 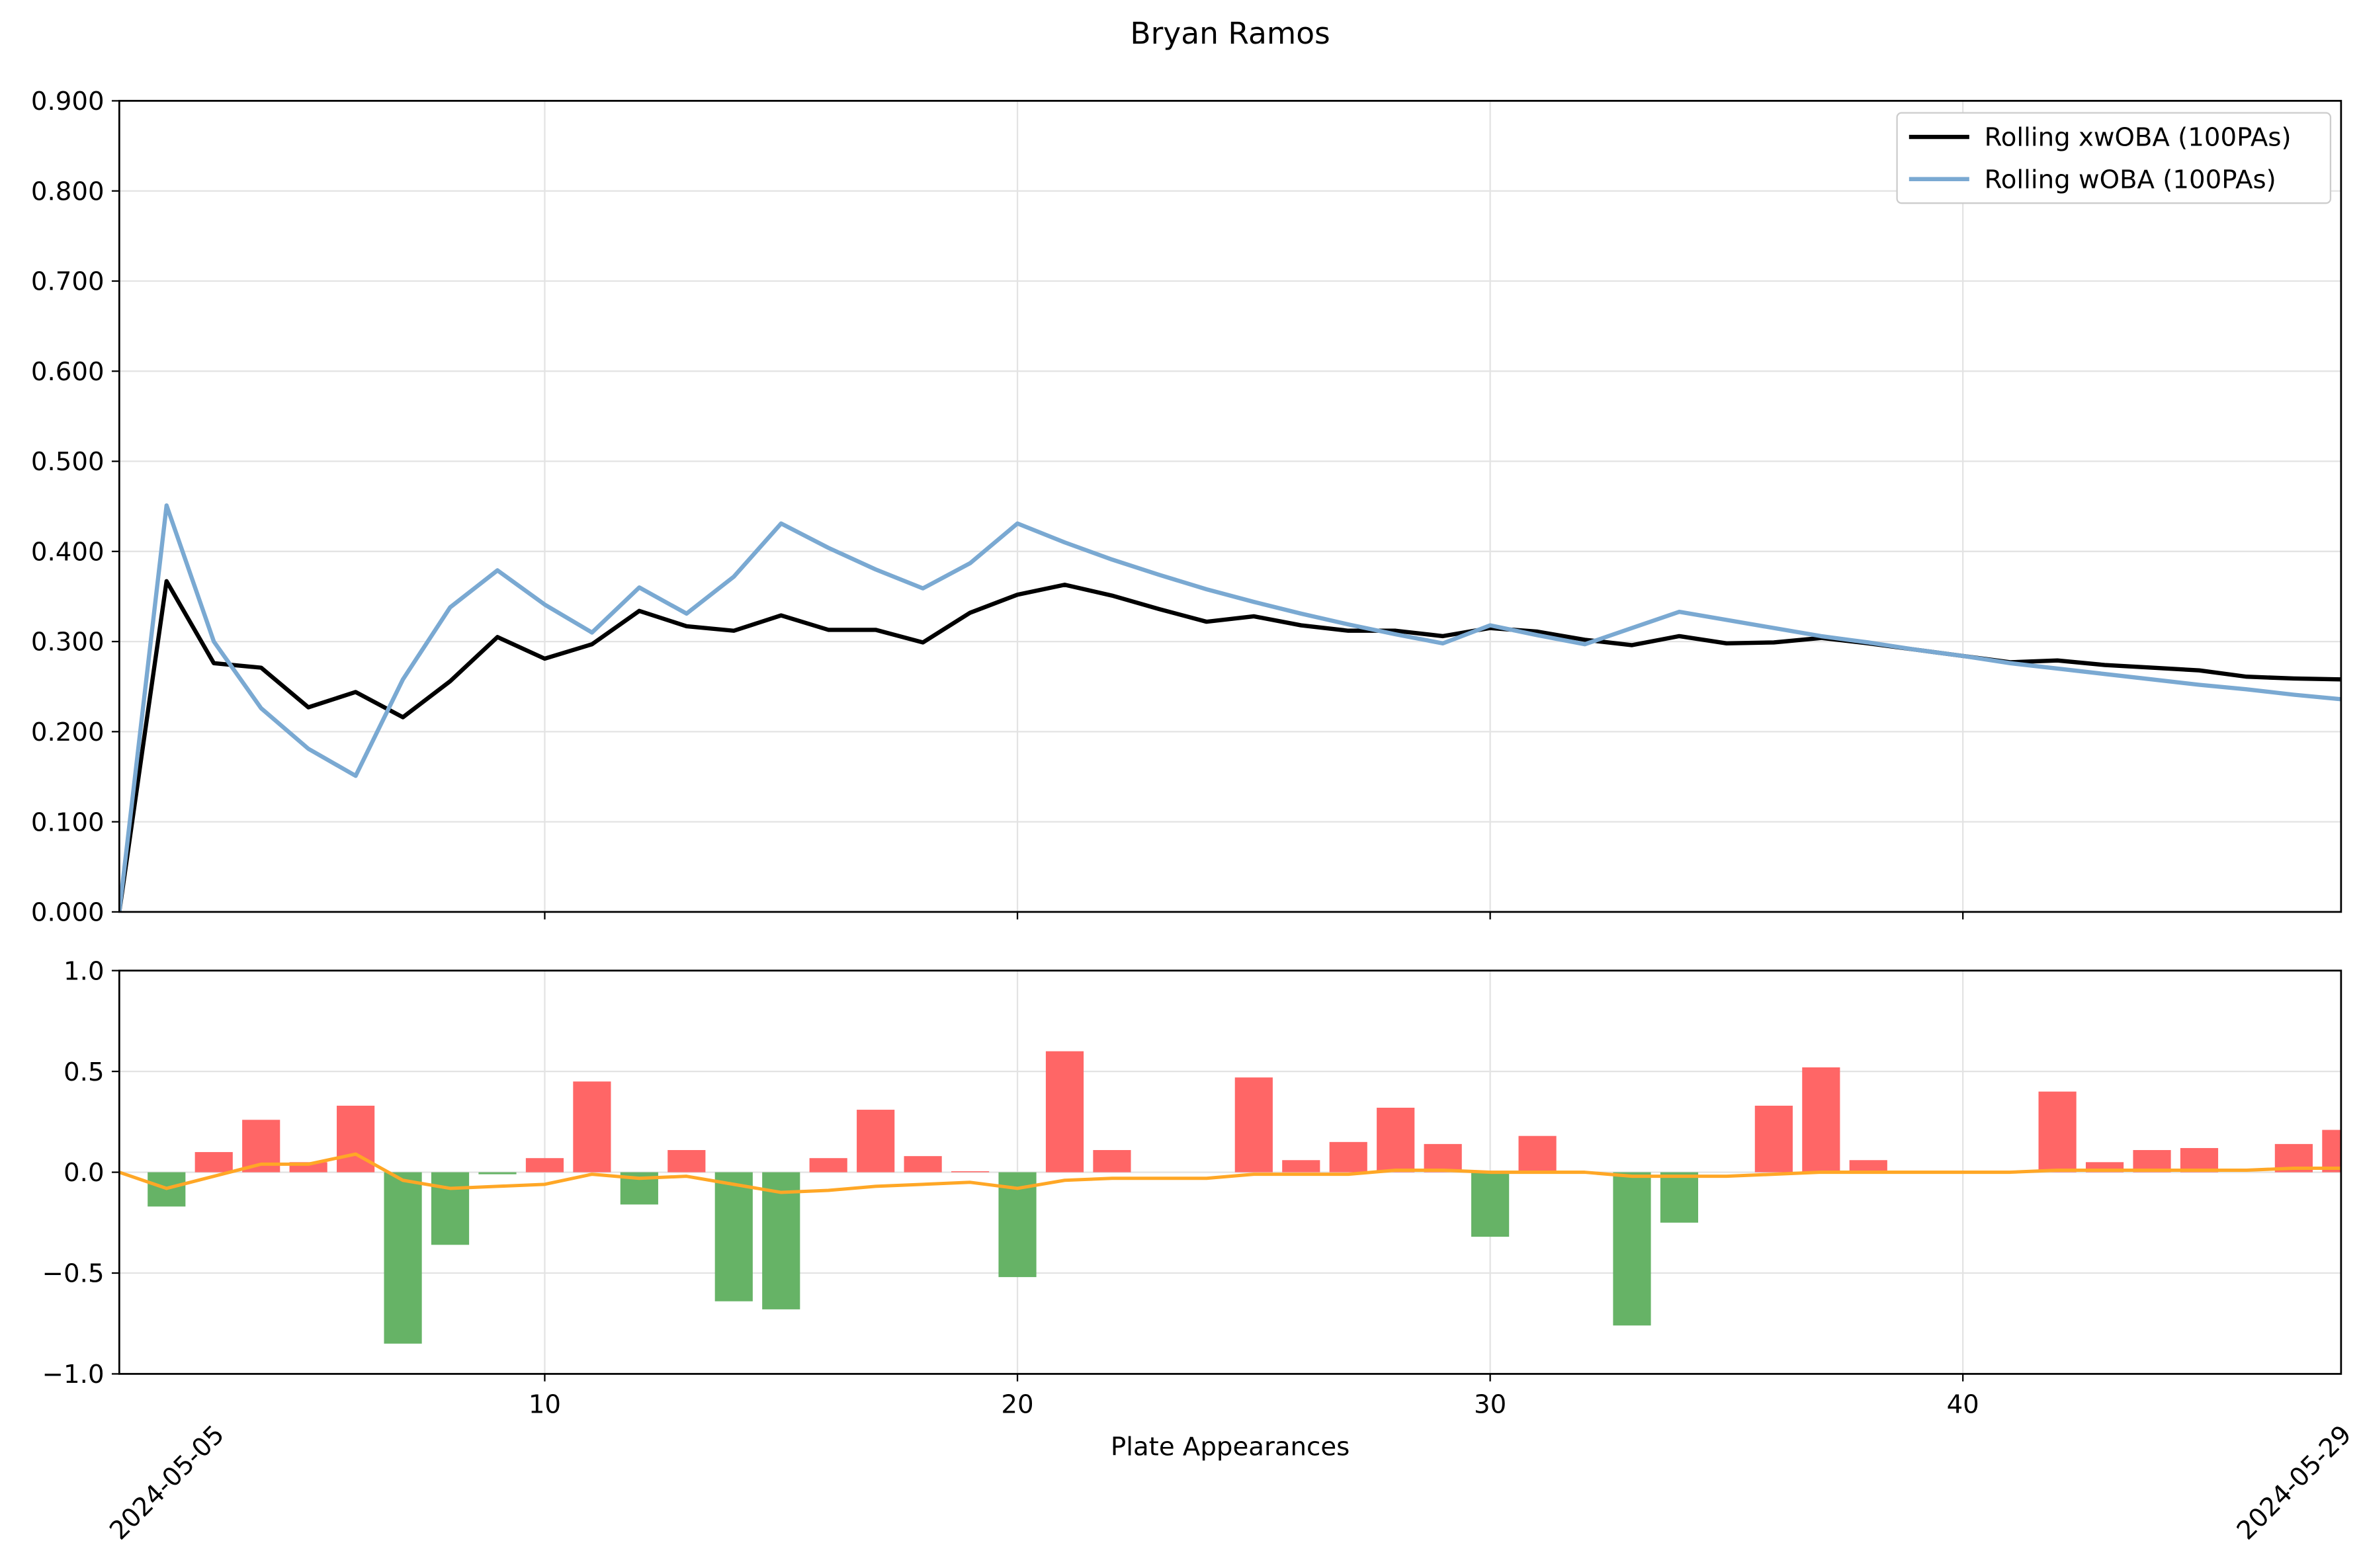 What do you see at coordinates (1230, 1447) in the screenshot?
I see `x-axis-label: Plate Appearances` at bounding box center [1230, 1447].